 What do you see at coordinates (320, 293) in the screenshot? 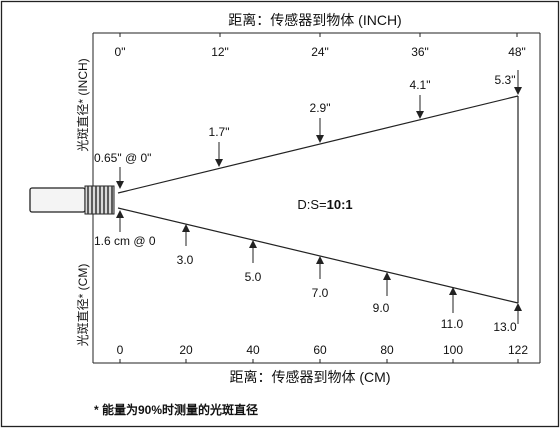
I see `spot-cm-label: 7.0` at bounding box center [320, 293].